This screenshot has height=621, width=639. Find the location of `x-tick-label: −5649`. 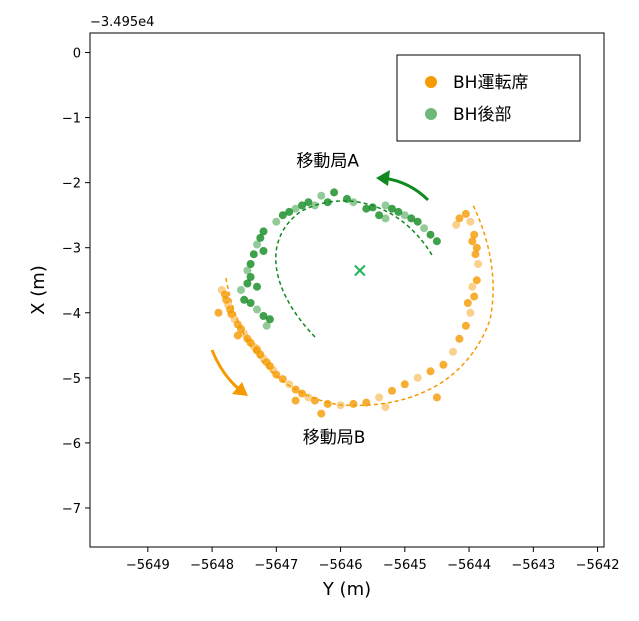

x-tick-label: −5649 is located at coordinates (148, 565).